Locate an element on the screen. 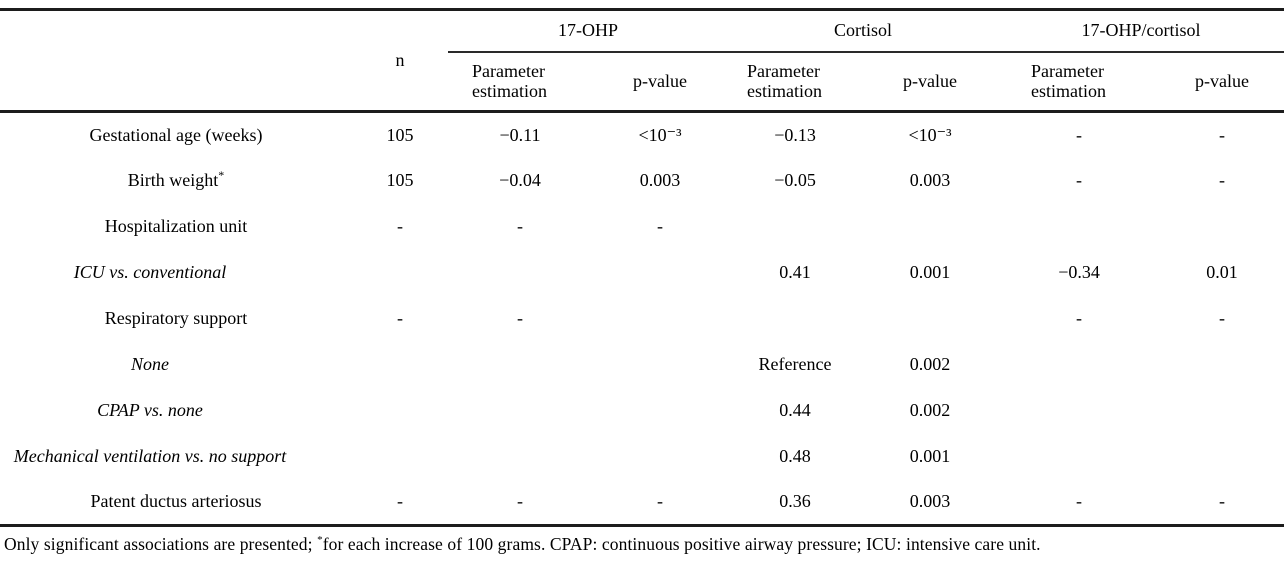  table-cell: 0.41 is located at coordinates (795, 272).